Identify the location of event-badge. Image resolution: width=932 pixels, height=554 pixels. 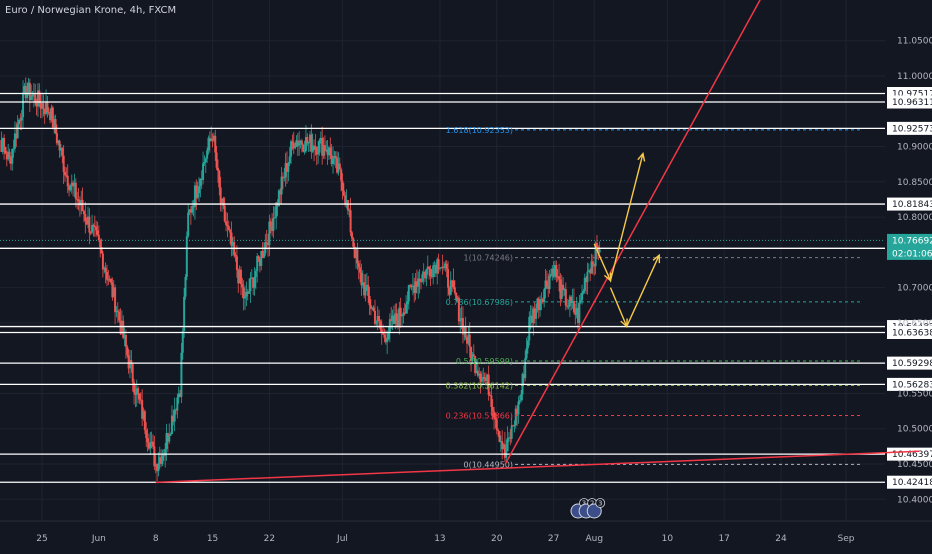
(600, 503).